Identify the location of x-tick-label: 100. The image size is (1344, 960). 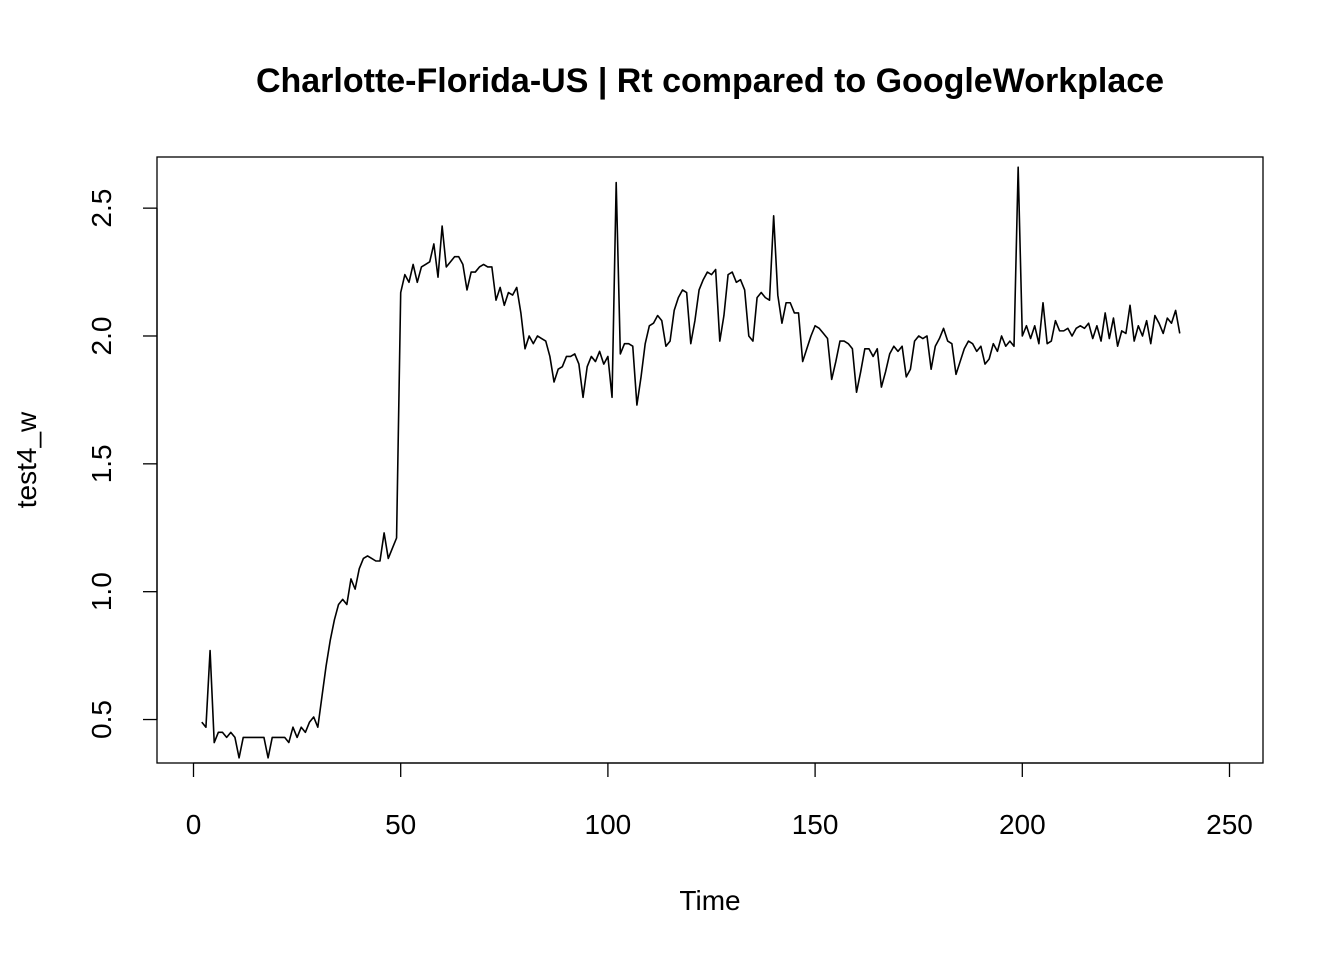
(608, 824).